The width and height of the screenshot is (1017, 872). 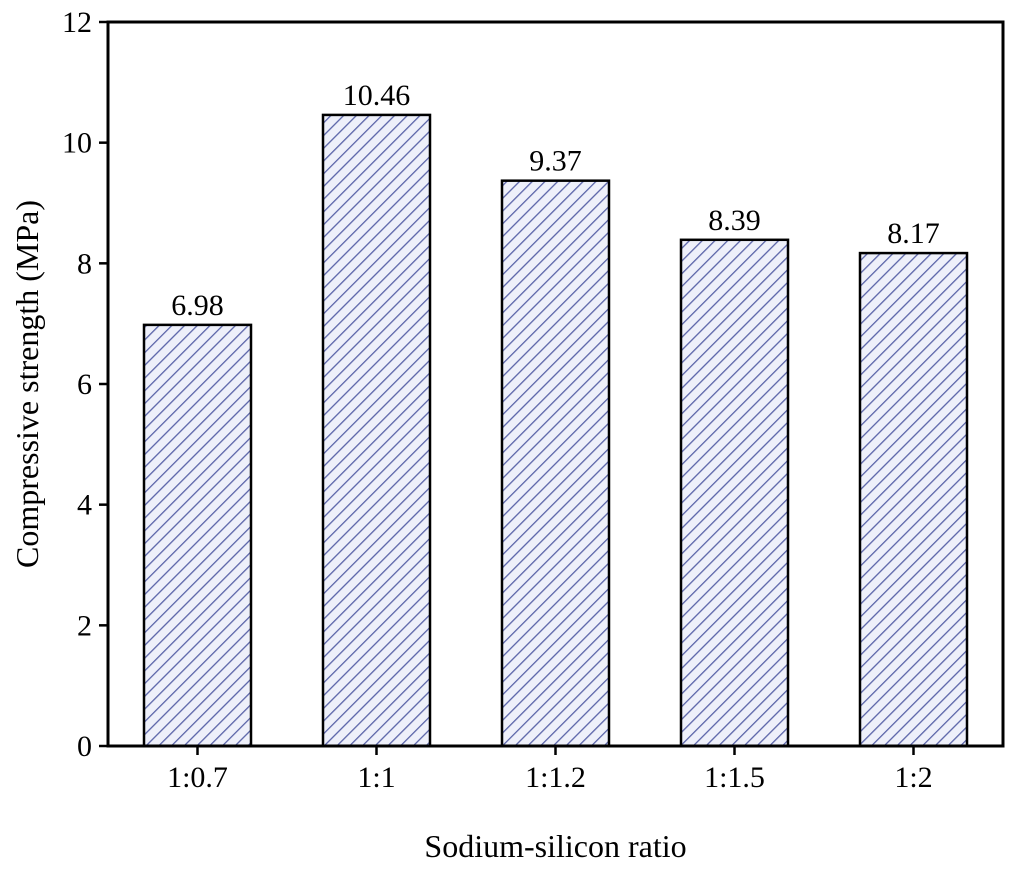 I want to click on y-tick-label: 8, so click(x=84, y=263).